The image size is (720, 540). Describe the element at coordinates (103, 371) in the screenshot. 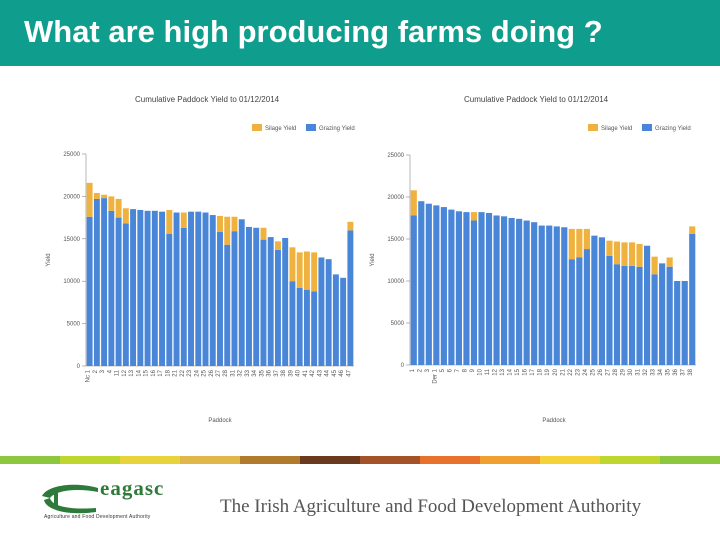

I see `x-tick-label: 3` at that location.